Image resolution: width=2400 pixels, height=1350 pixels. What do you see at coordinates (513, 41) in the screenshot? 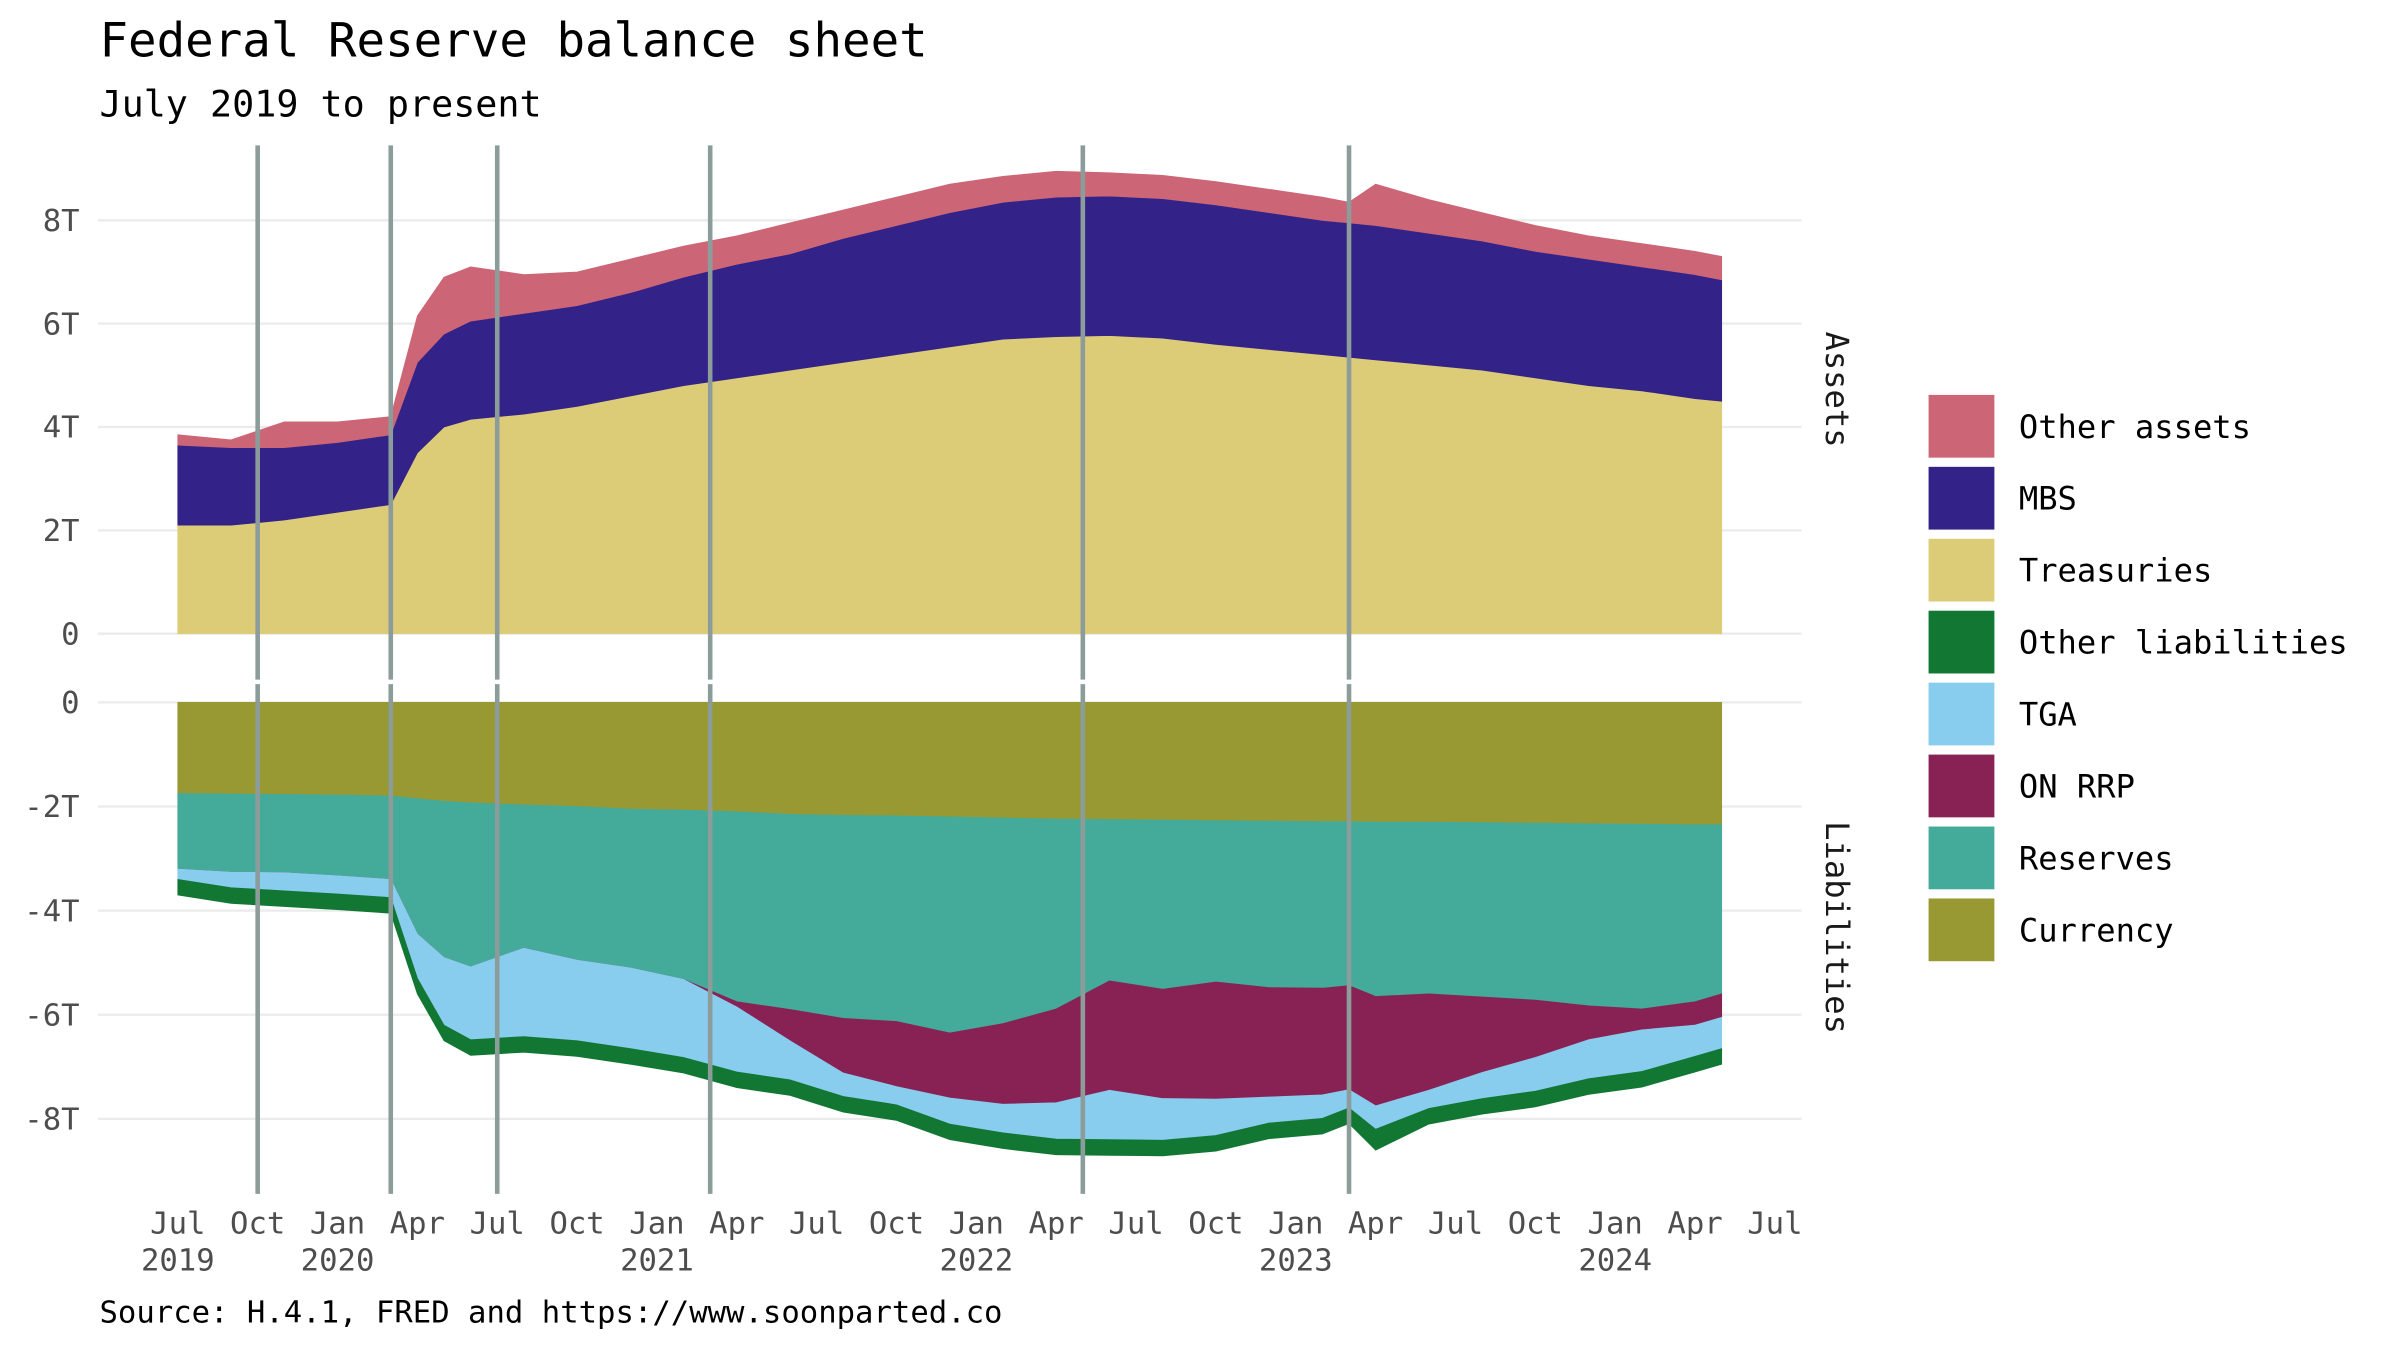
I see `chart-title: Federal Reserve balance sheet` at bounding box center [513, 41].